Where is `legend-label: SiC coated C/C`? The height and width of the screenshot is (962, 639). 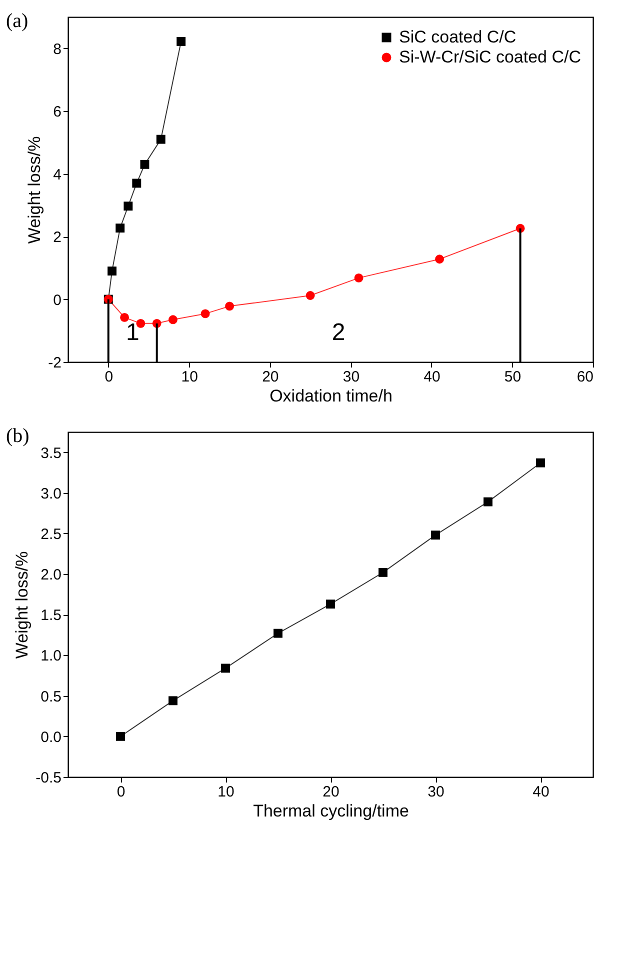
legend-label: SiC coated C/C is located at coordinates (457, 37).